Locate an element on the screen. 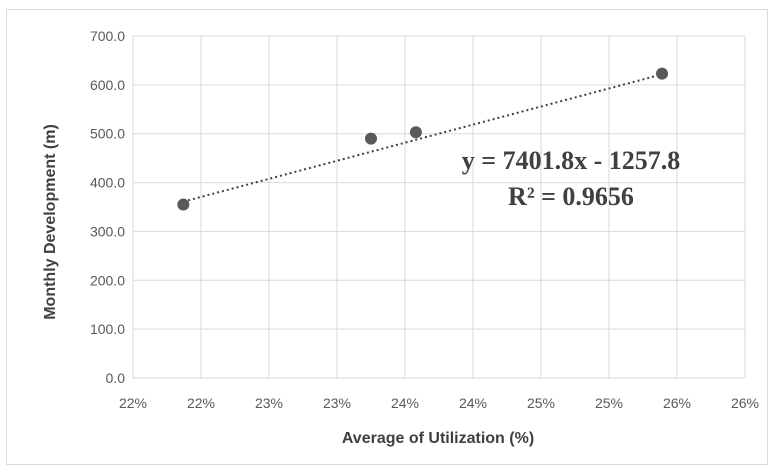 The image size is (776, 469). y-tick-label: 100.0 is located at coordinates (107, 329).